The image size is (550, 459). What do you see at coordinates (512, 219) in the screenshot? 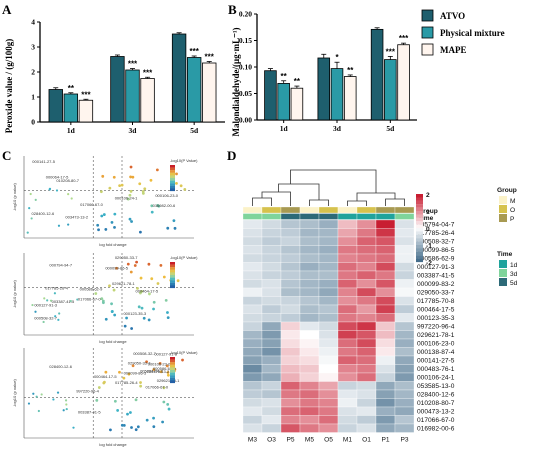
I see `legend-group-name: P` at bounding box center [512, 219].